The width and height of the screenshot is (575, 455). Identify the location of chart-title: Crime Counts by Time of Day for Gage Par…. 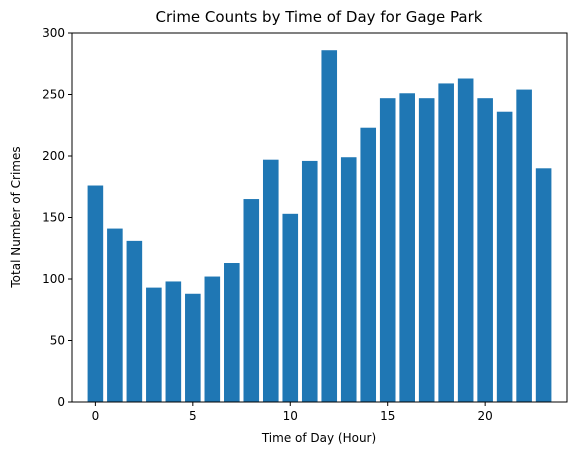
(319, 17).